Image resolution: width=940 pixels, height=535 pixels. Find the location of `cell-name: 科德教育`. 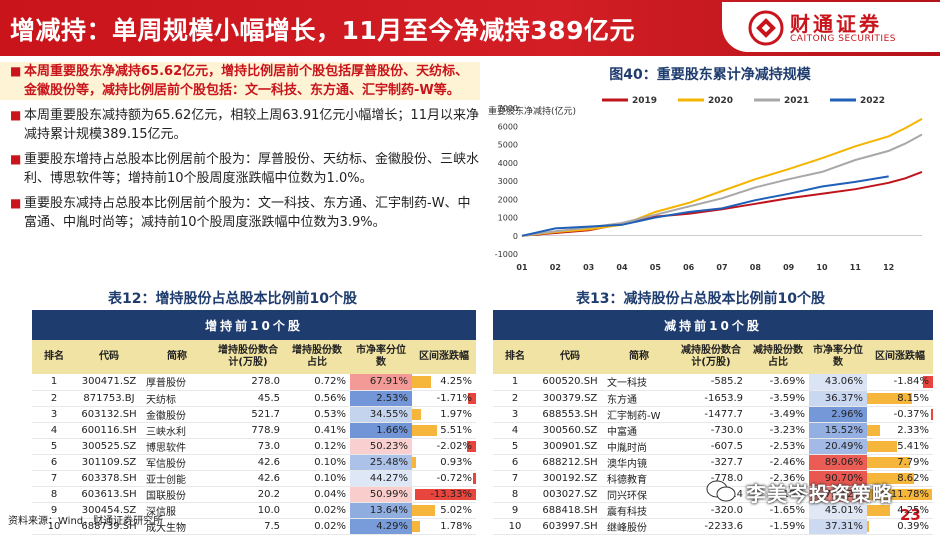

cell-name: 科德教育 is located at coordinates (639, 478).